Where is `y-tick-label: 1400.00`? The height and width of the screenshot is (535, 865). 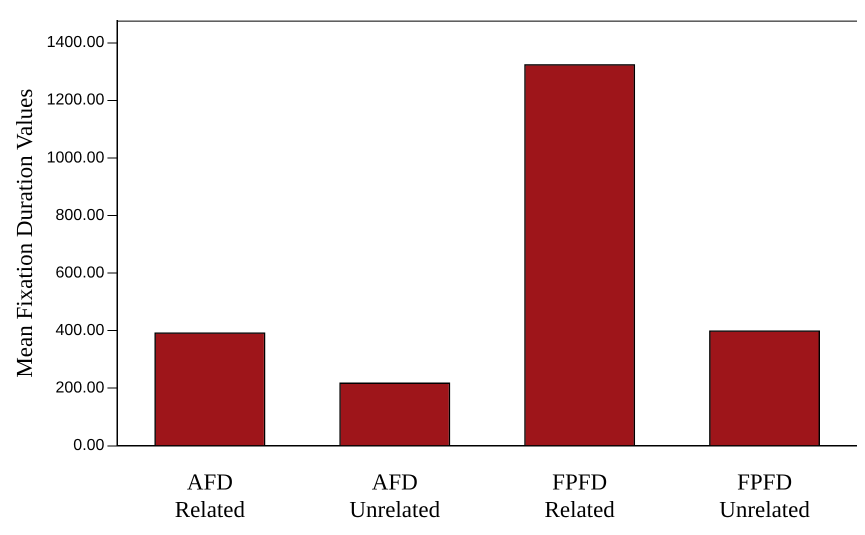
y-tick-label: 1400.00 is located at coordinates (75, 43).